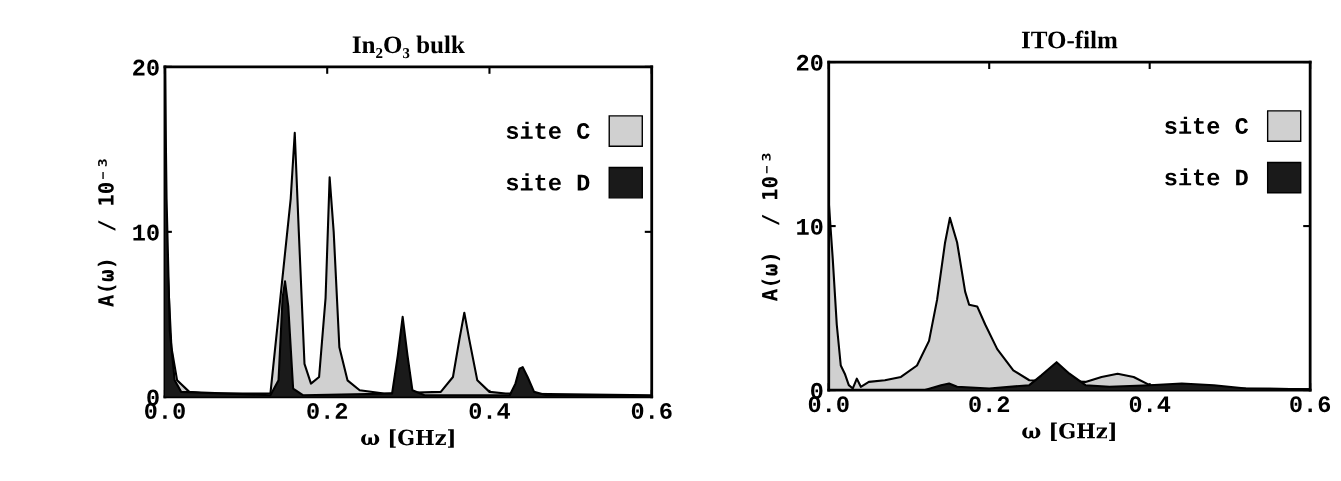  I want to click on chart-title: In₂O₃ bulk, so click(408, 47).